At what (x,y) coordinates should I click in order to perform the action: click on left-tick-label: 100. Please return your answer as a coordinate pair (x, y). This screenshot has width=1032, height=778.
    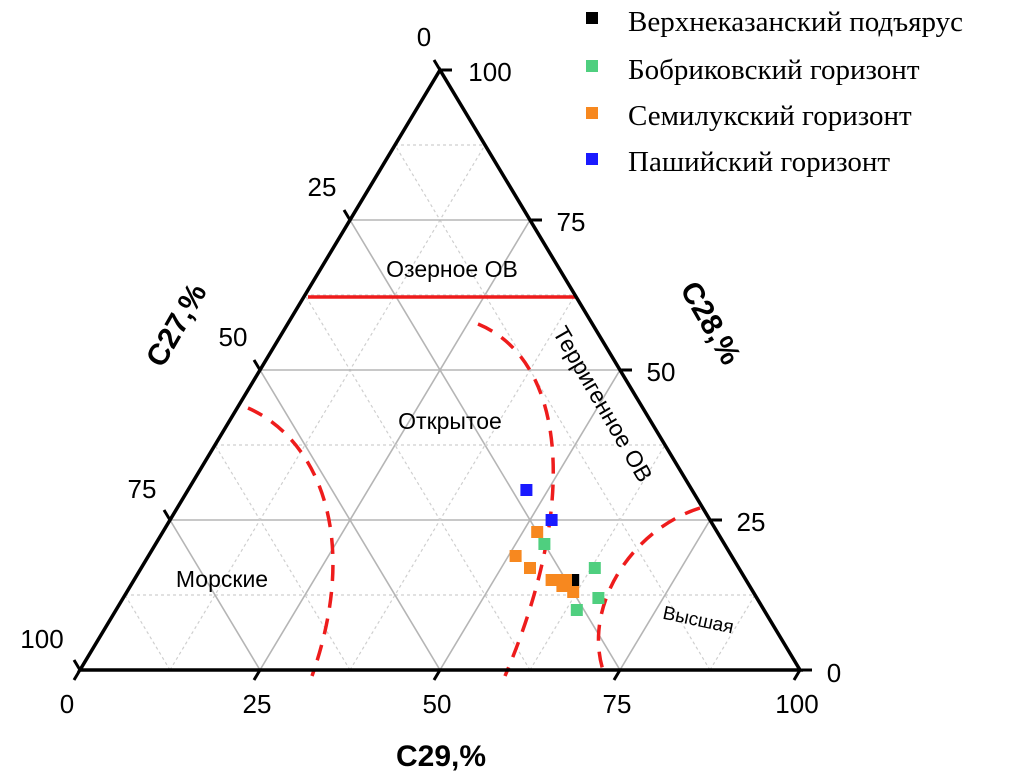
    Looking at the image, I should click on (41, 639).